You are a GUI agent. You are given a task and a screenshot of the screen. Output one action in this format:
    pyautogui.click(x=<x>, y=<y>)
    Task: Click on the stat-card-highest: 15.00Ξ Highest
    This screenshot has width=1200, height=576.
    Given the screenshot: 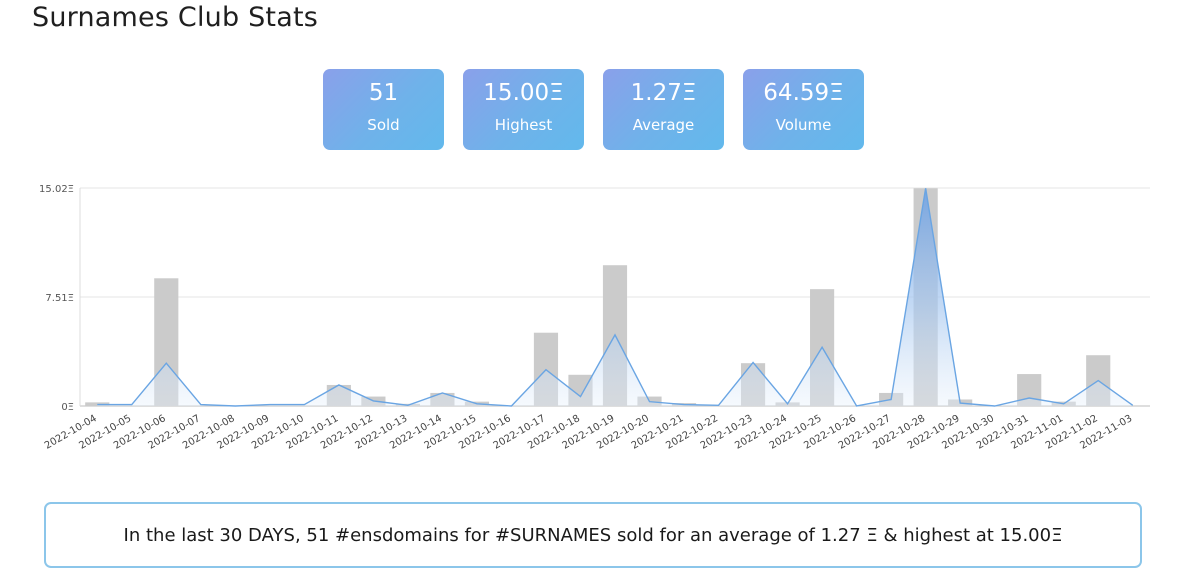 What is the action you would take?
    pyautogui.click(x=523, y=109)
    